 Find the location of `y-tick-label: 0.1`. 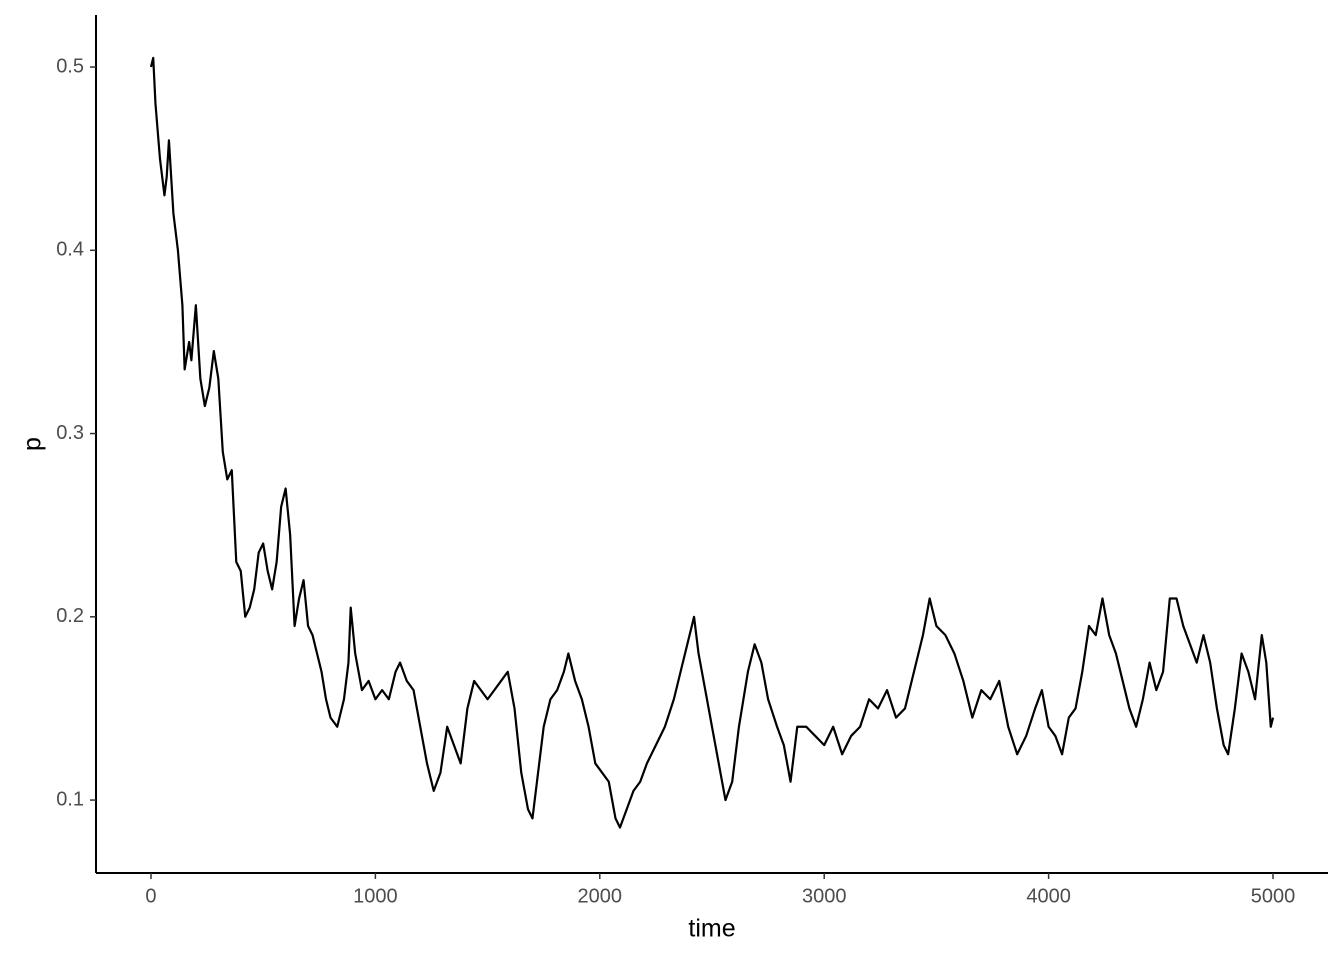

y-tick-label: 0.1 is located at coordinates (70, 799).